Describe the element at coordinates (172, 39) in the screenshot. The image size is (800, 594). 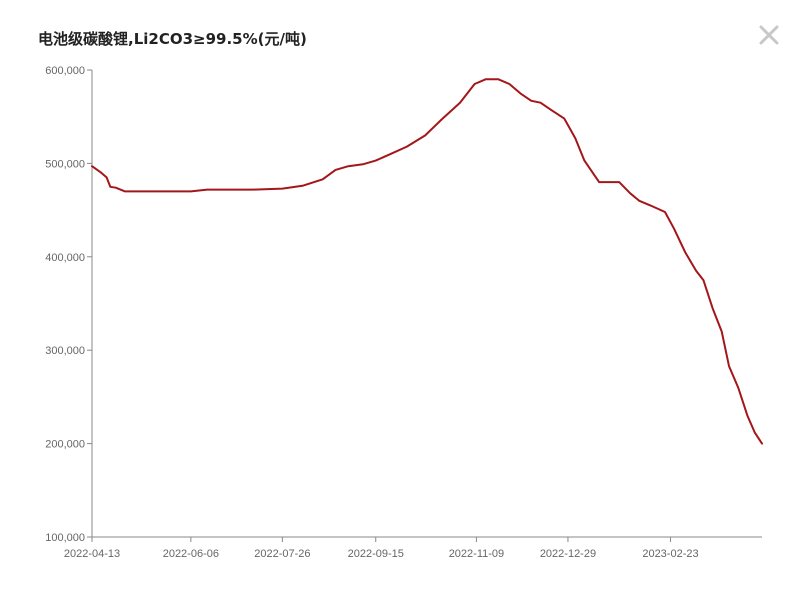
I see `chart-title: 电池级碳酸锂,Li2CO3≥99.5%(元/吨)` at that location.